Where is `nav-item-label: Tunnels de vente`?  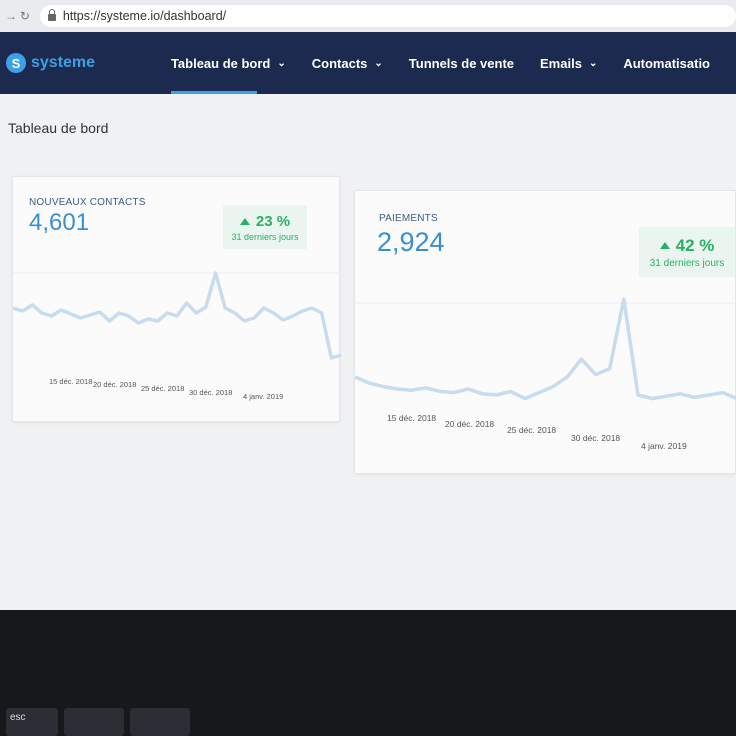
nav-item-label: Tunnels de vente is located at coordinates (461, 63).